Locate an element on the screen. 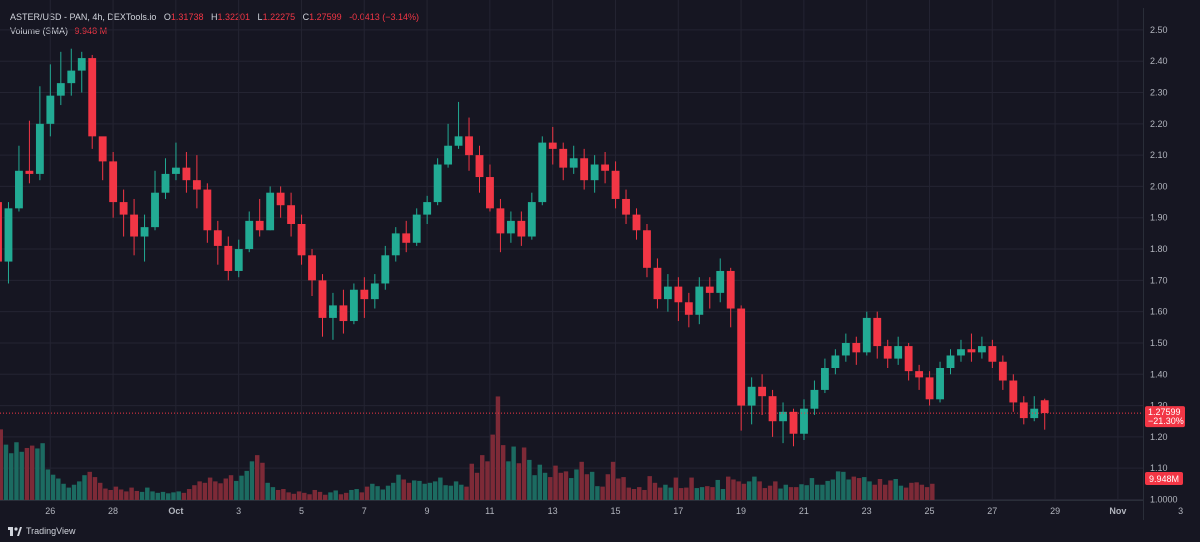 This screenshot has width=1200, height=542. price-tag-change: −21.30% is located at coordinates (1166, 421).